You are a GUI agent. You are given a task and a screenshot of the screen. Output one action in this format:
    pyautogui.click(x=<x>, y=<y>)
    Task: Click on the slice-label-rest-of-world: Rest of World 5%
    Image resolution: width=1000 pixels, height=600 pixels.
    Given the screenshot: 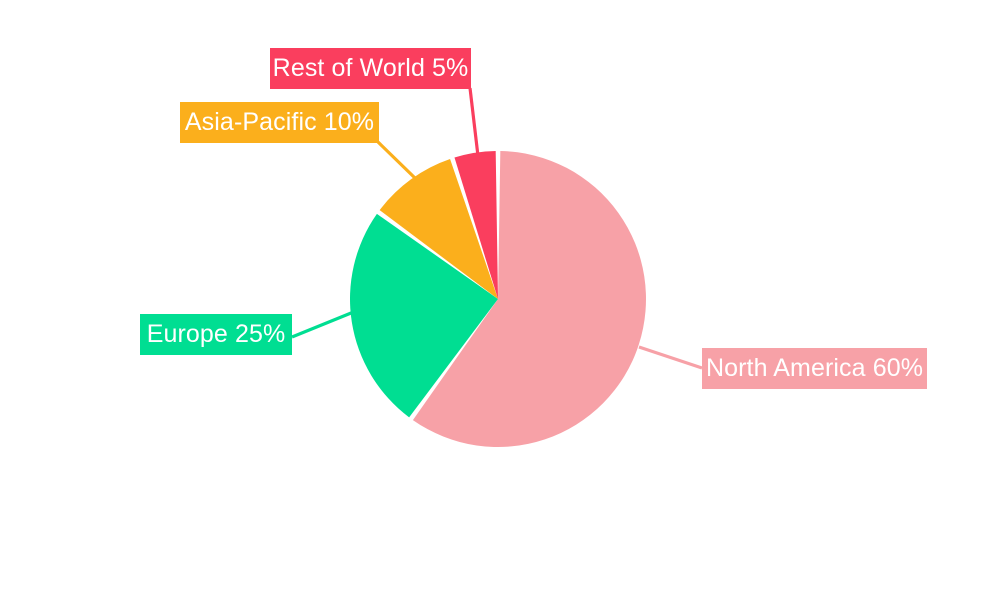 What is the action you would take?
    pyautogui.click(x=370, y=68)
    